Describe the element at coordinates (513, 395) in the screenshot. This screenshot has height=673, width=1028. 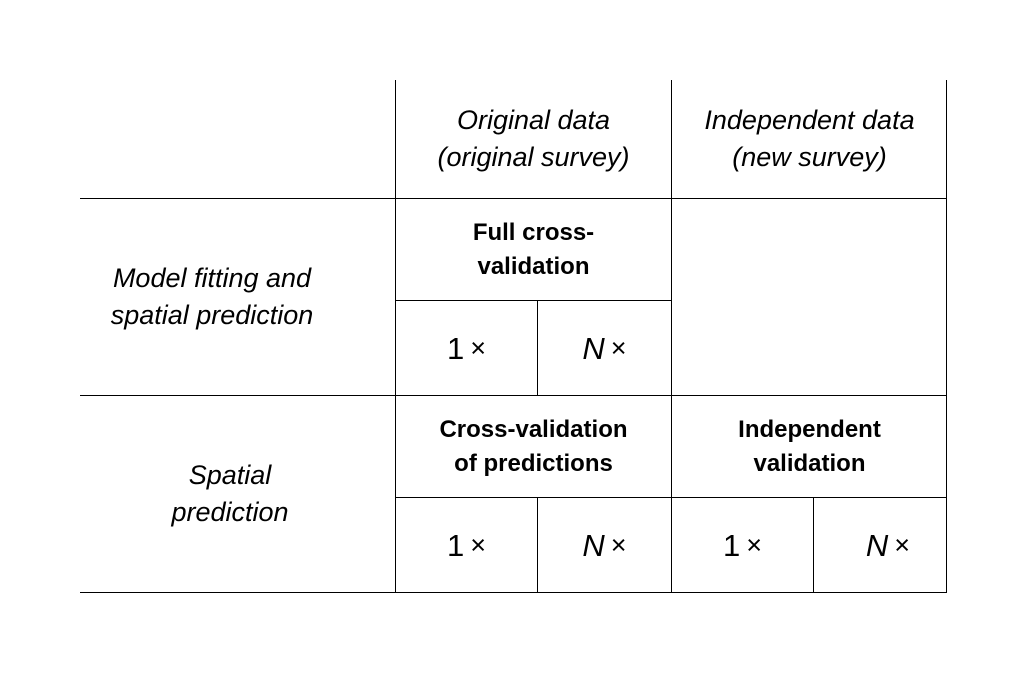
I see `row-divider-middle` at that location.